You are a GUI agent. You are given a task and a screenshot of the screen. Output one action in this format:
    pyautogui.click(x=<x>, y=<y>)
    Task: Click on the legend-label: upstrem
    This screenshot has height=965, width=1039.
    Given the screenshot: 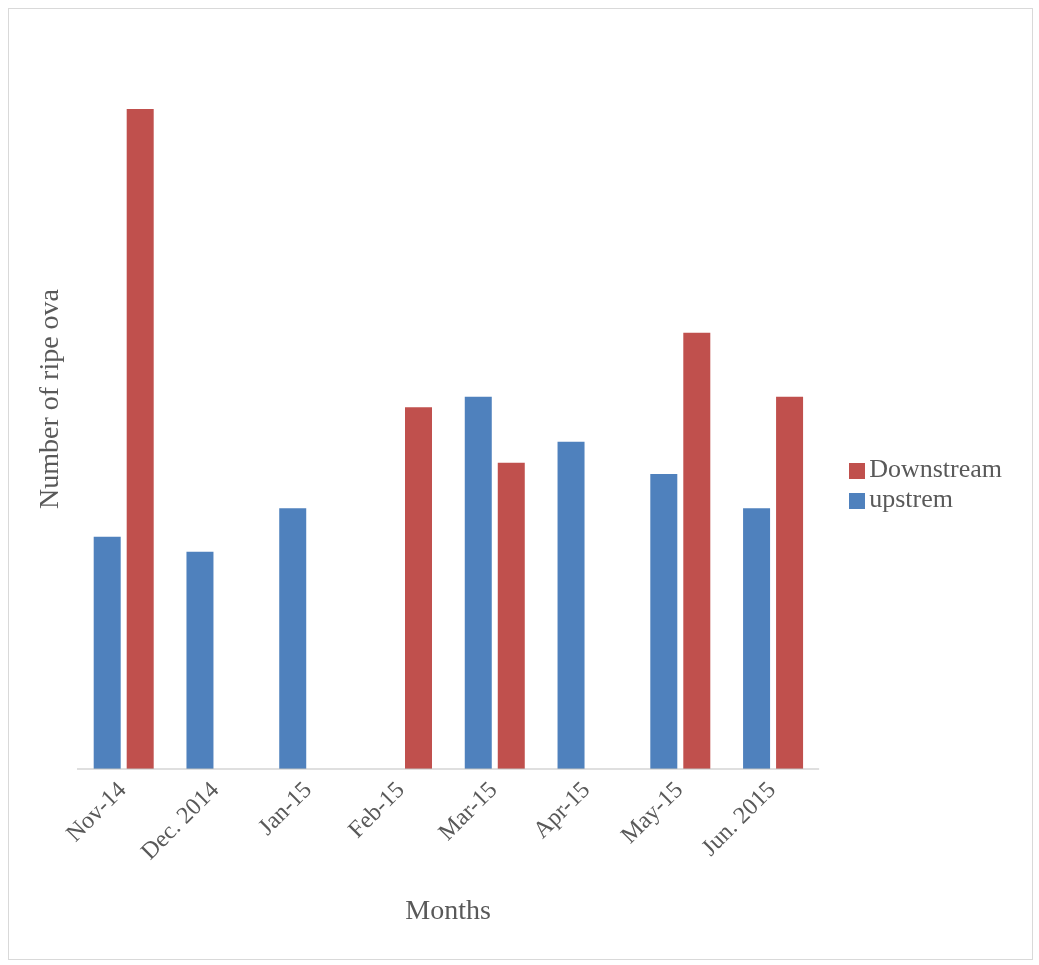 What is the action you would take?
    pyautogui.click(x=911, y=498)
    